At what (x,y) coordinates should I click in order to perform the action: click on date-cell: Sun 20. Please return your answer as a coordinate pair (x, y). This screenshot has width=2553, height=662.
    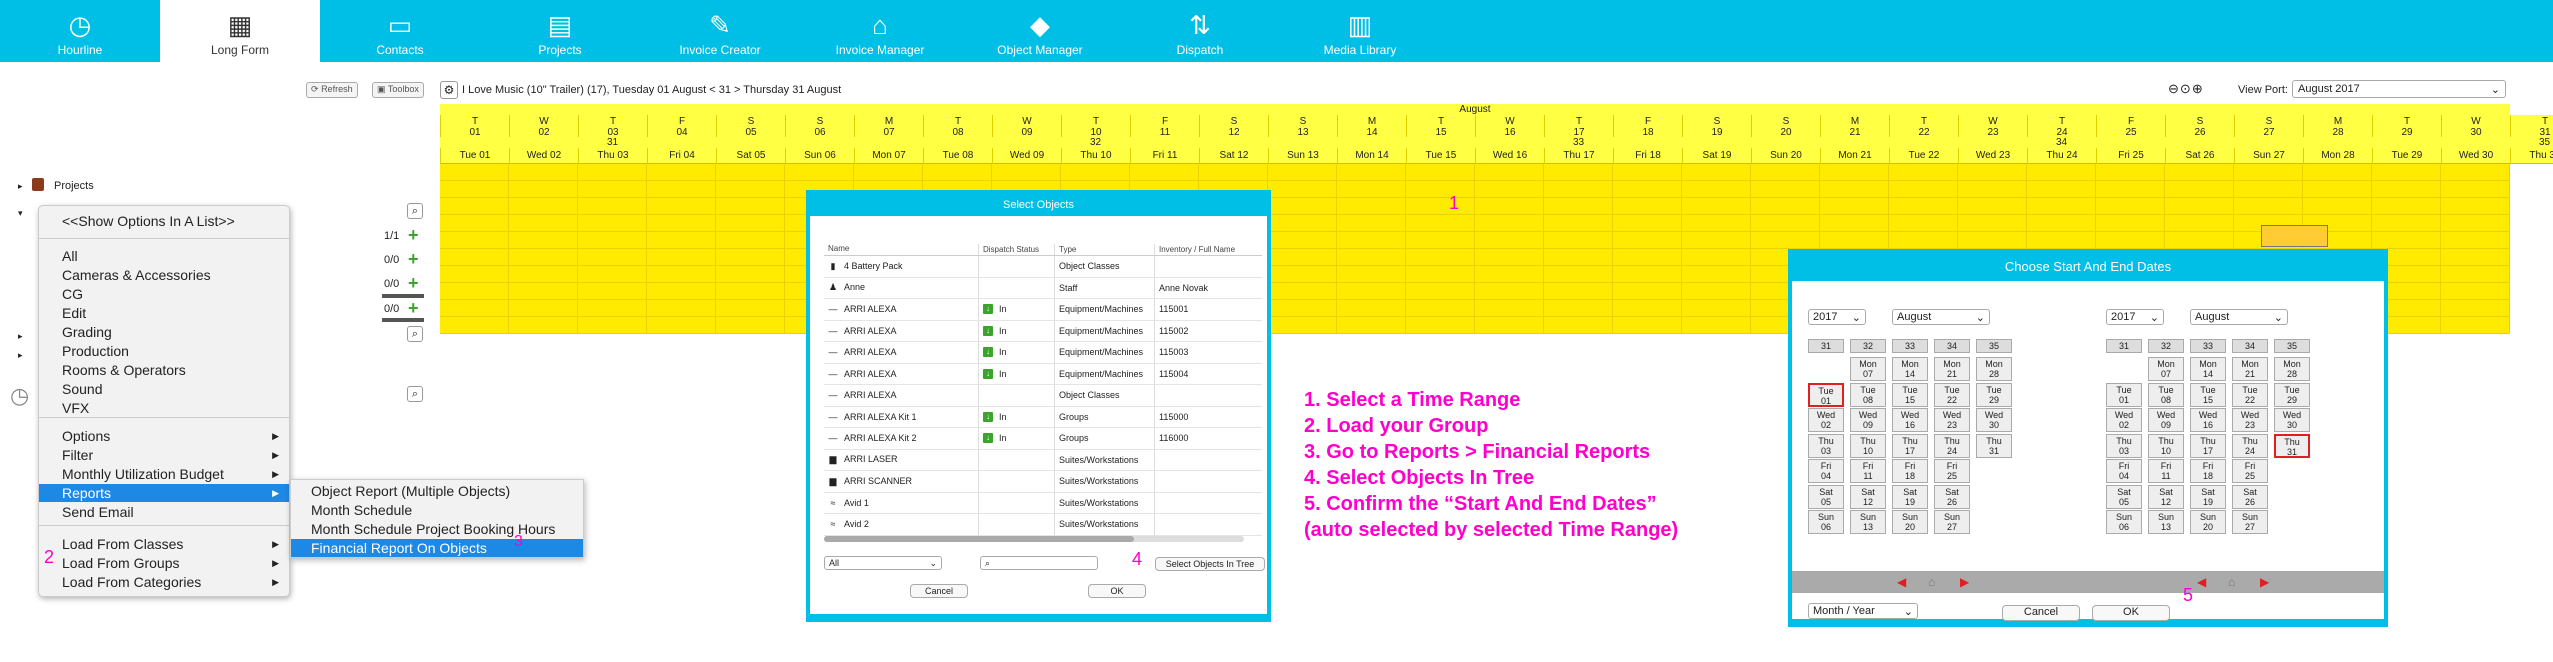
    Looking at the image, I should click on (1785, 156).